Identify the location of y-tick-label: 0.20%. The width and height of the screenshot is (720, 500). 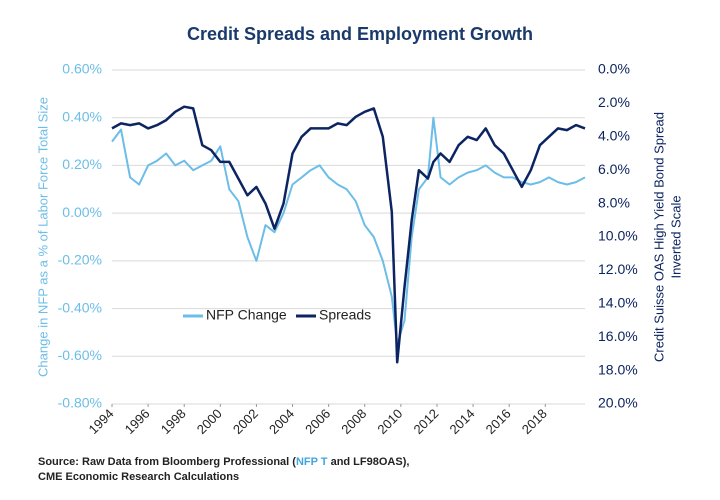
(82, 164).